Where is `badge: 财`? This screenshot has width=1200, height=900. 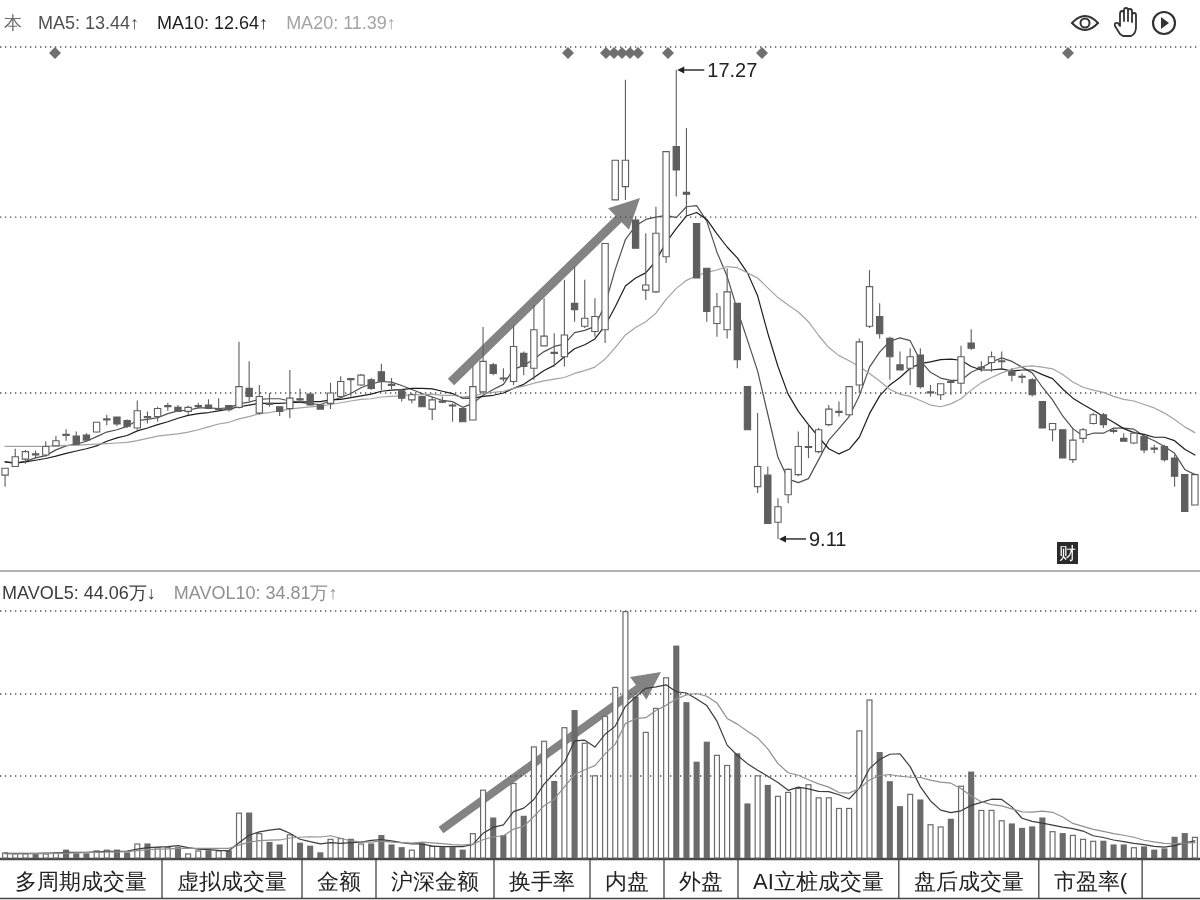 badge: 财 is located at coordinates (1067, 553).